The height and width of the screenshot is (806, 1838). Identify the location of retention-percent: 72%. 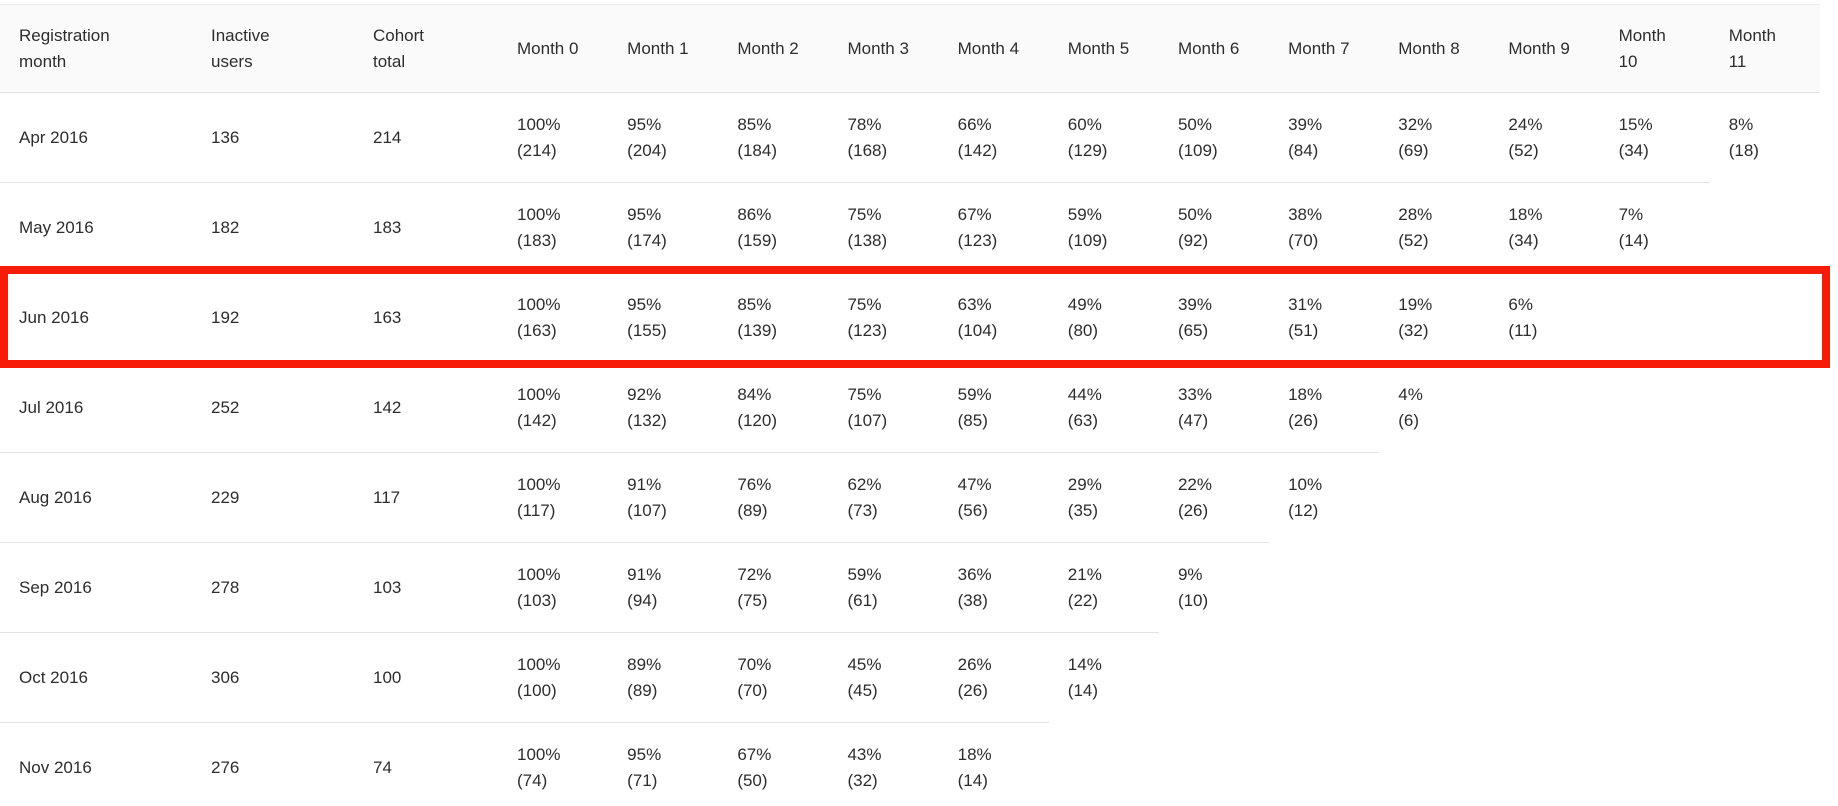
(754, 574).